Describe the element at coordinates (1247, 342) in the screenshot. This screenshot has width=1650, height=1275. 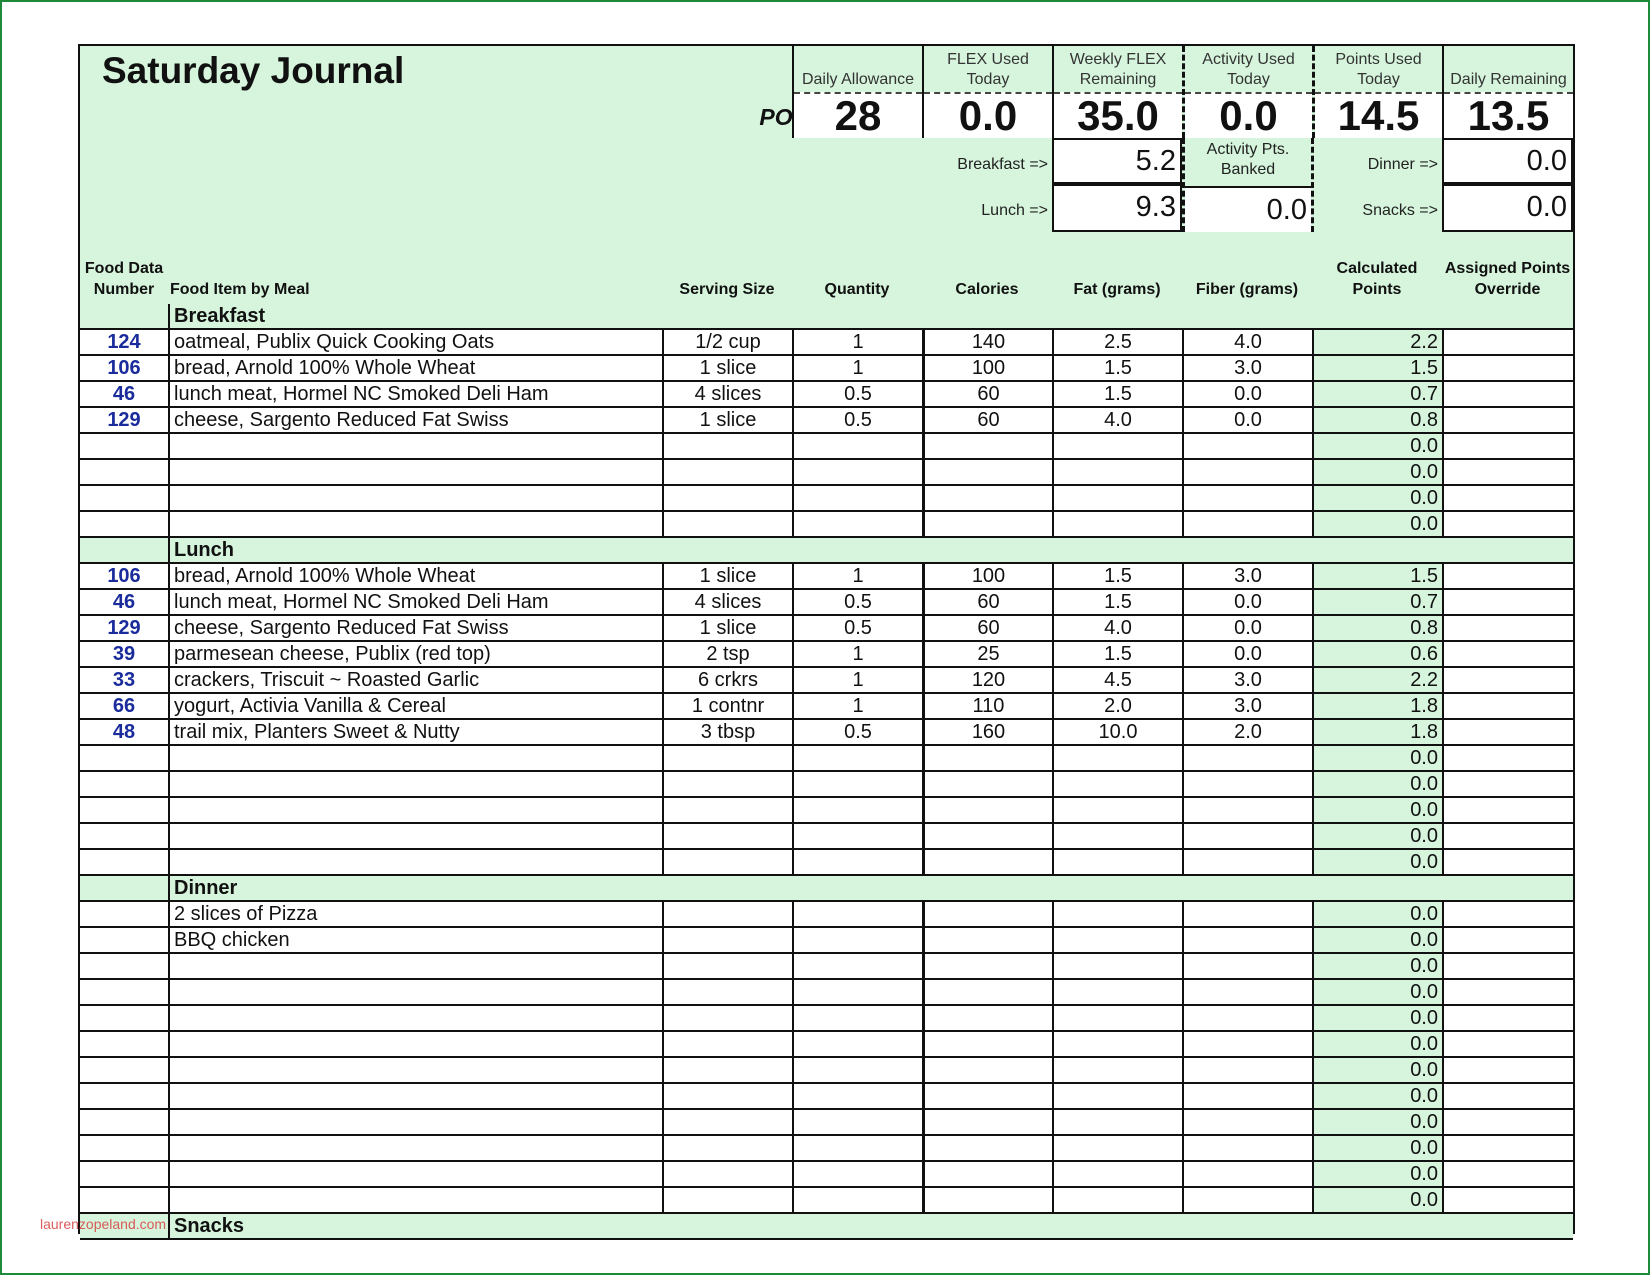
I see `fiber-cell: 4.0` at that location.